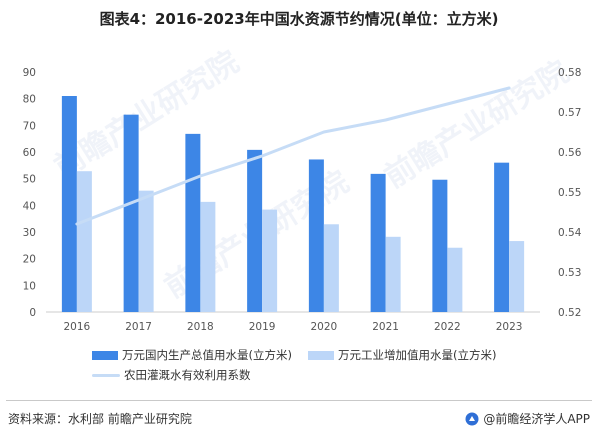  Describe the element at coordinates (29, 233) in the screenshot. I see `y-left-tick-label: 30` at that location.